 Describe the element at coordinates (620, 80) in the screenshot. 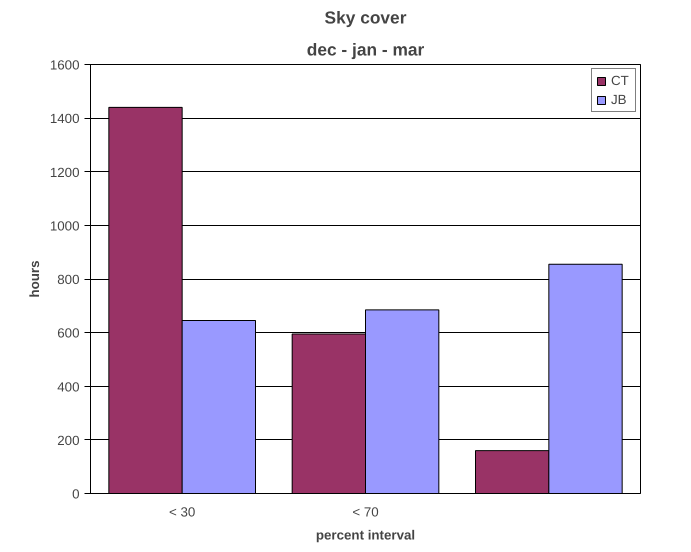

I see `legend-label: CT` at that location.